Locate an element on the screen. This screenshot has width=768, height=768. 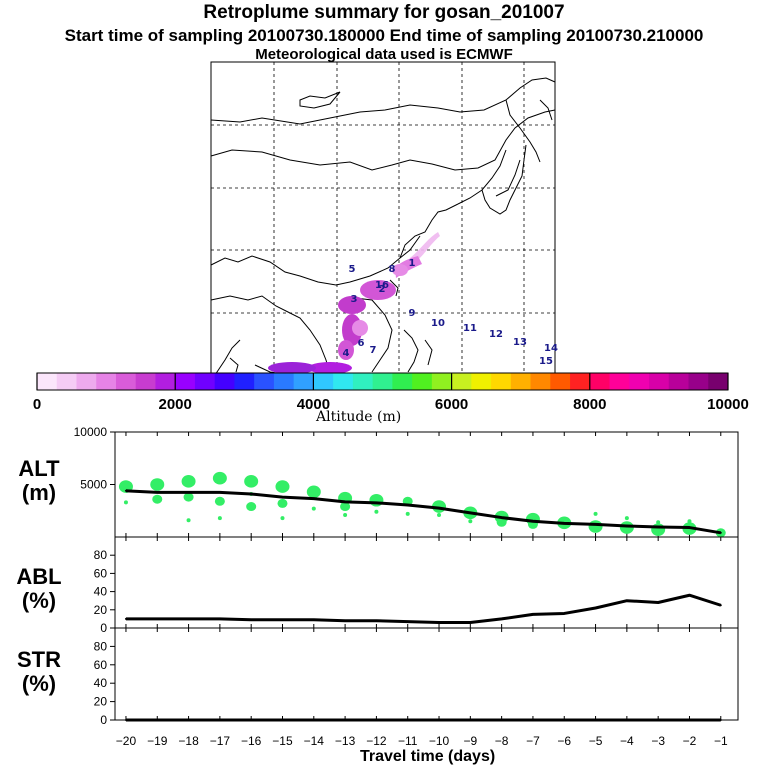
x-tick-label: −5 is located at coordinates (596, 741).